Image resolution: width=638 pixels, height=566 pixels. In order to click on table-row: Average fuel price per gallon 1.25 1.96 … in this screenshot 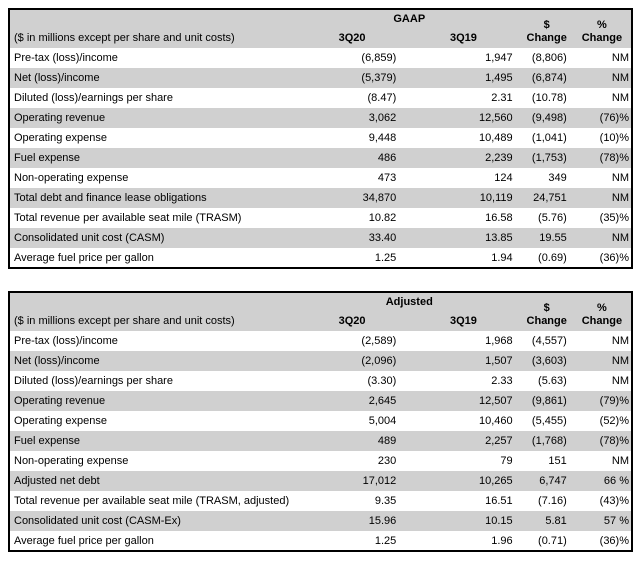, I will do `click(320, 541)`.